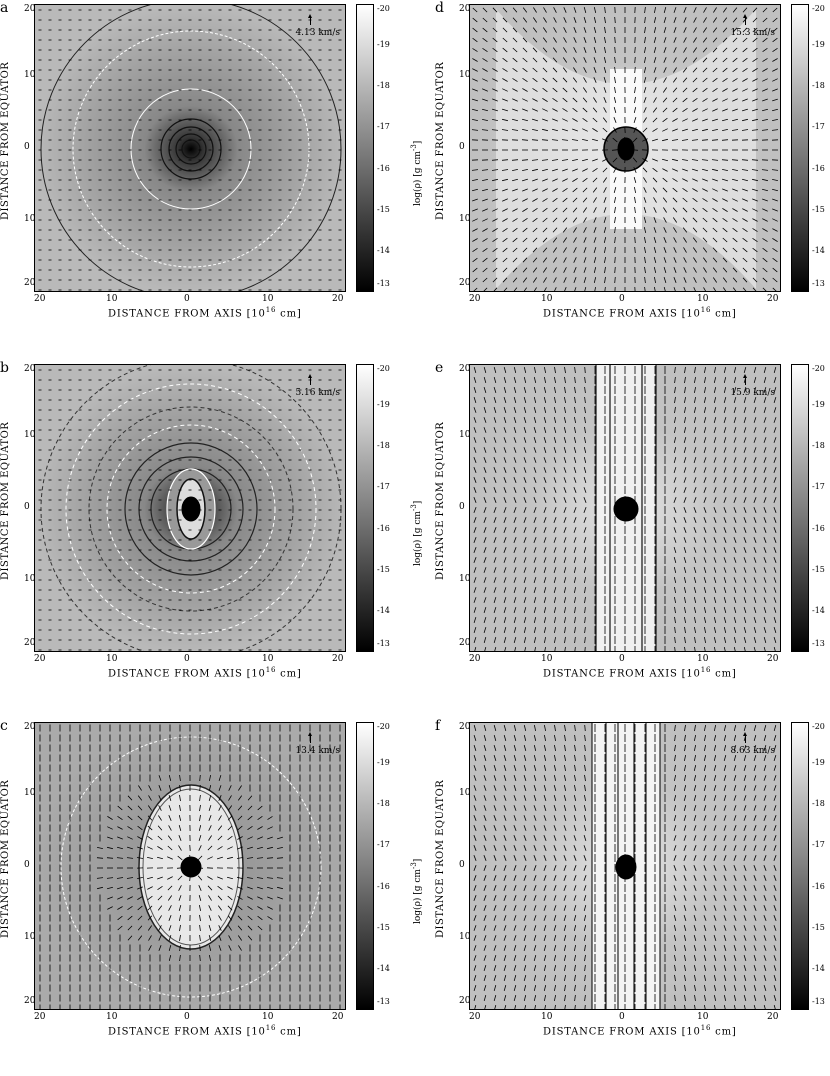 Image resolution: width=830 pixels, height=1076 pixels. What do you see at coordinates (308, 33) in the screenshot?
I see `velocity-scale-label: 4.13 km/s` at bounding box center [308, 33].